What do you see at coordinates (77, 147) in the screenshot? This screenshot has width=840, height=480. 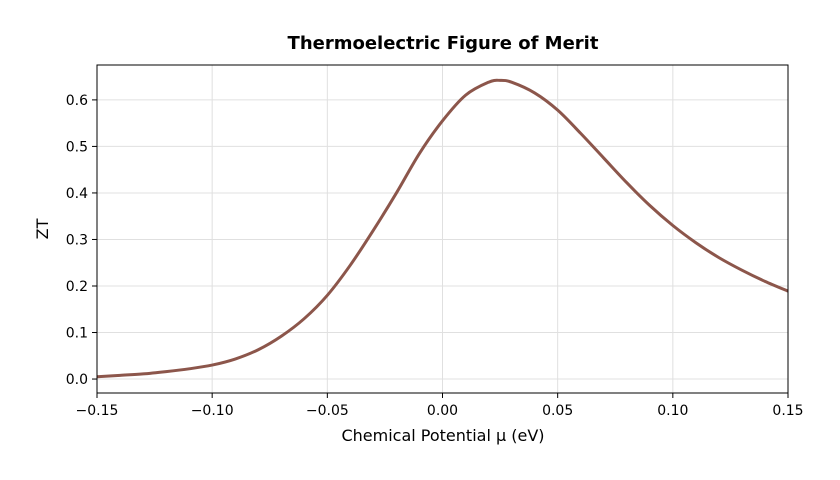 I see `y-tick-label: 0.5` at bounding box center [77, 147].